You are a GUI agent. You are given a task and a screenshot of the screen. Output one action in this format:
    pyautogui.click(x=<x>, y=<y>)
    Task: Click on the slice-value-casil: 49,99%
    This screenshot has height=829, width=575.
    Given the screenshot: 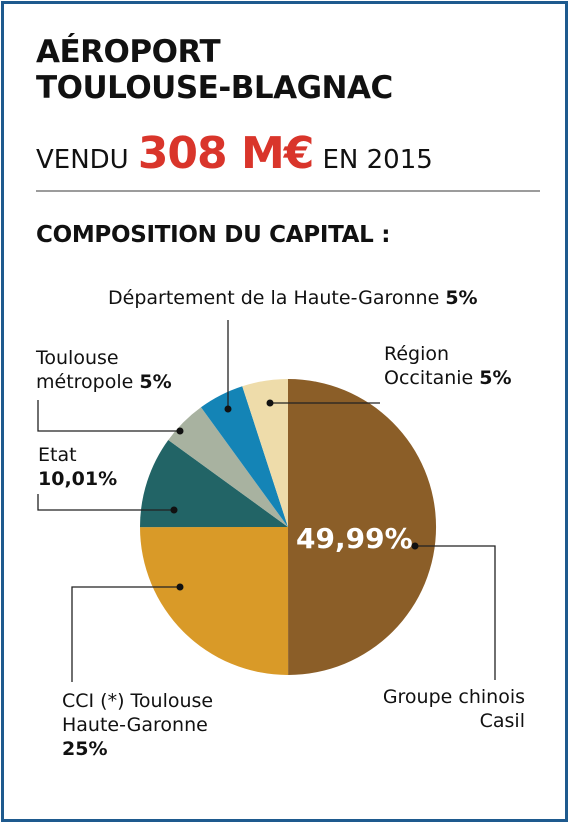 What is the action you would take?
    pyautogui.click(x=354, y=538)
    